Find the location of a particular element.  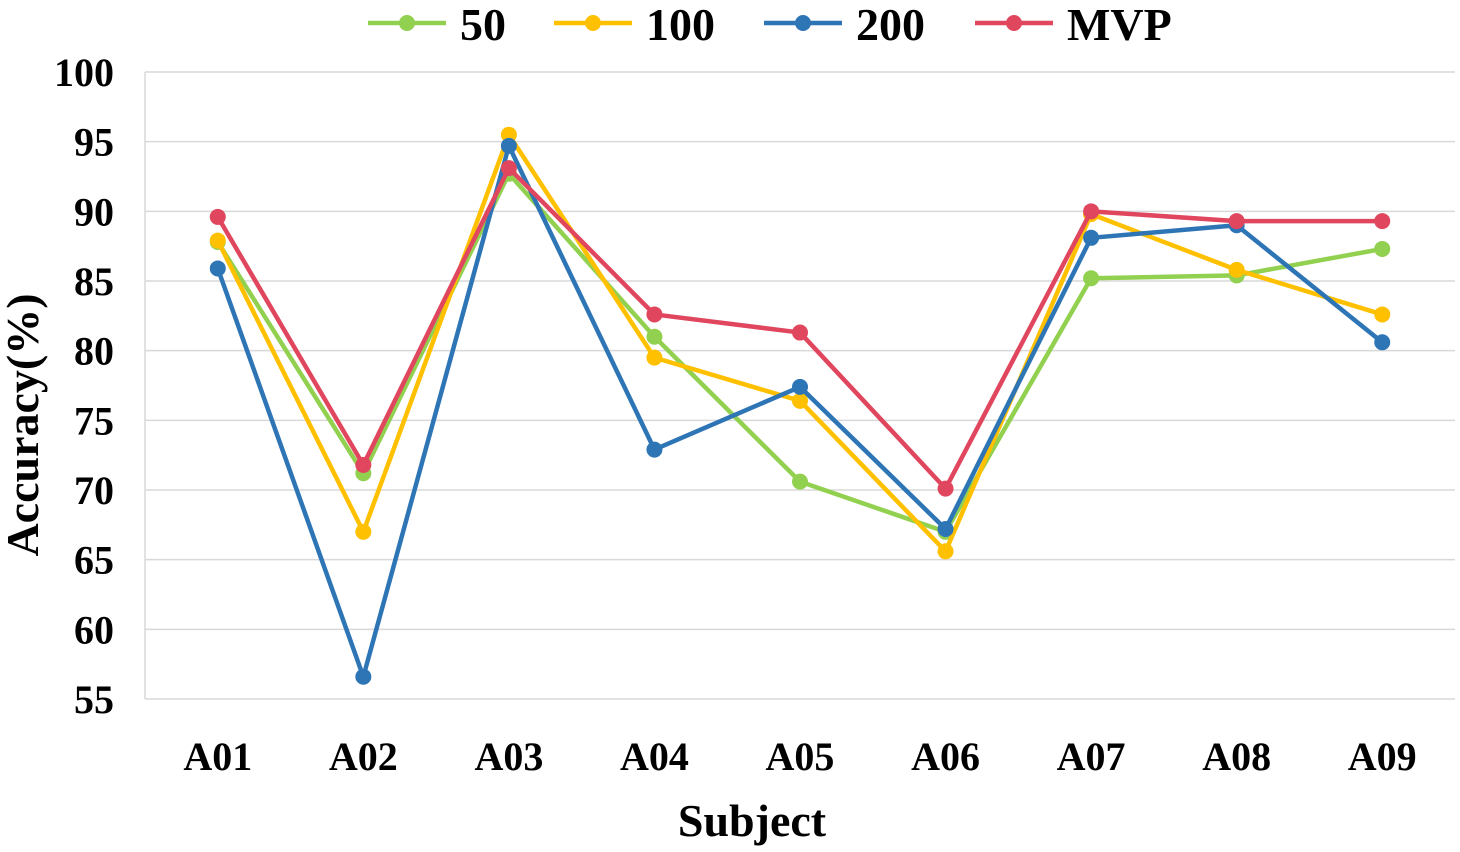

data-point-200-a04 is located at coordinates (654, 449).